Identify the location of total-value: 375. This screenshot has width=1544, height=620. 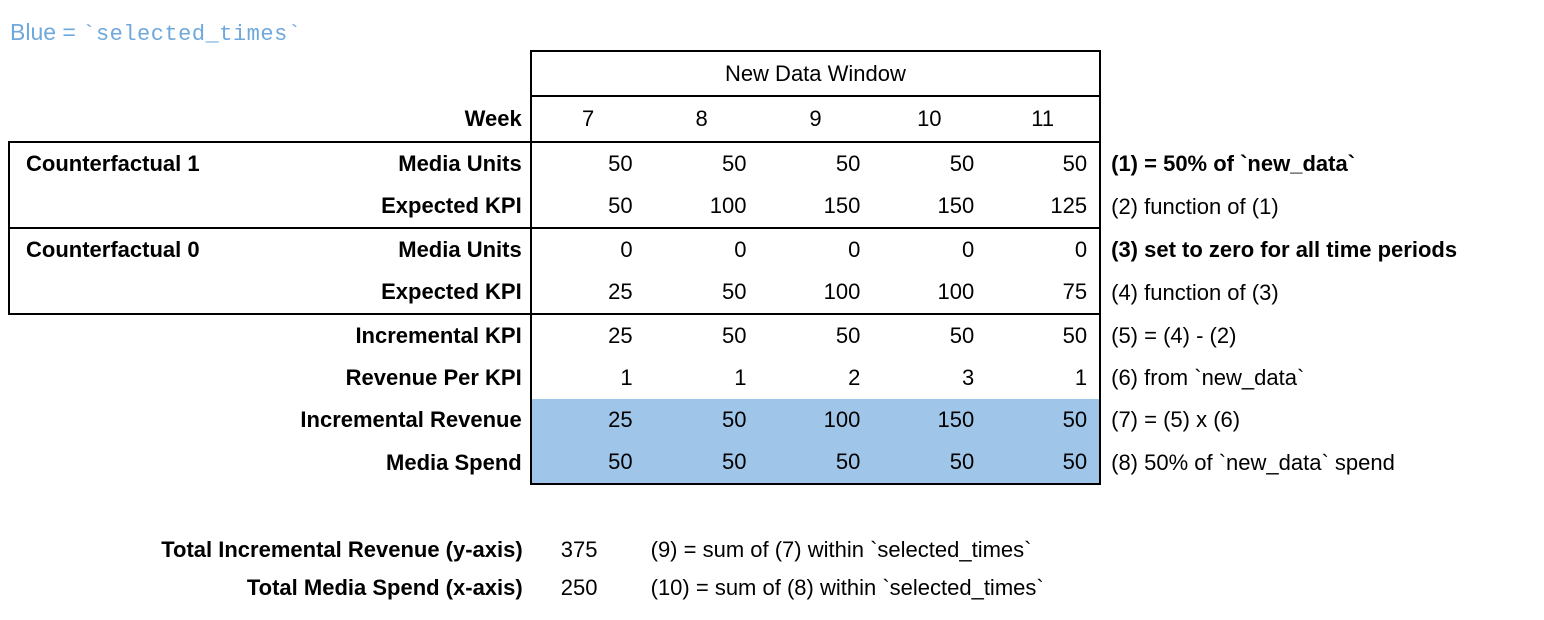
(579, 549).